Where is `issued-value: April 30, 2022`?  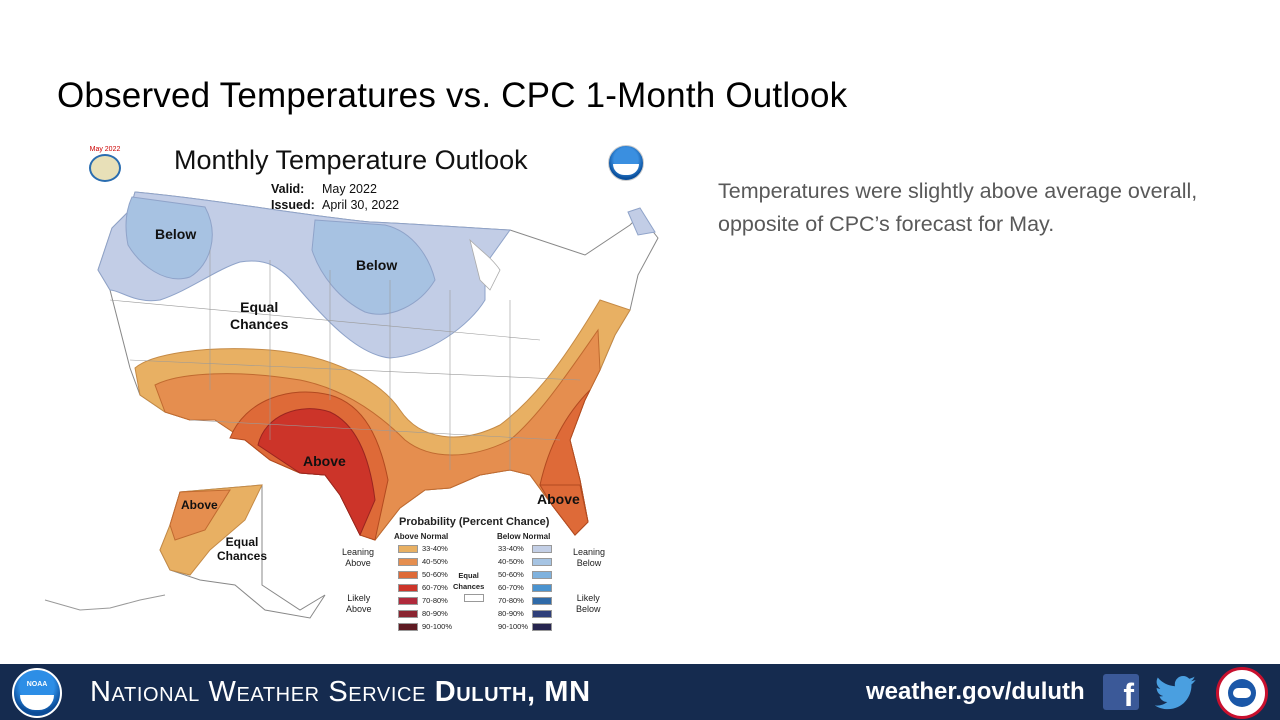
issued-value: April 30, 2022 is located at coordinates (361, 205).